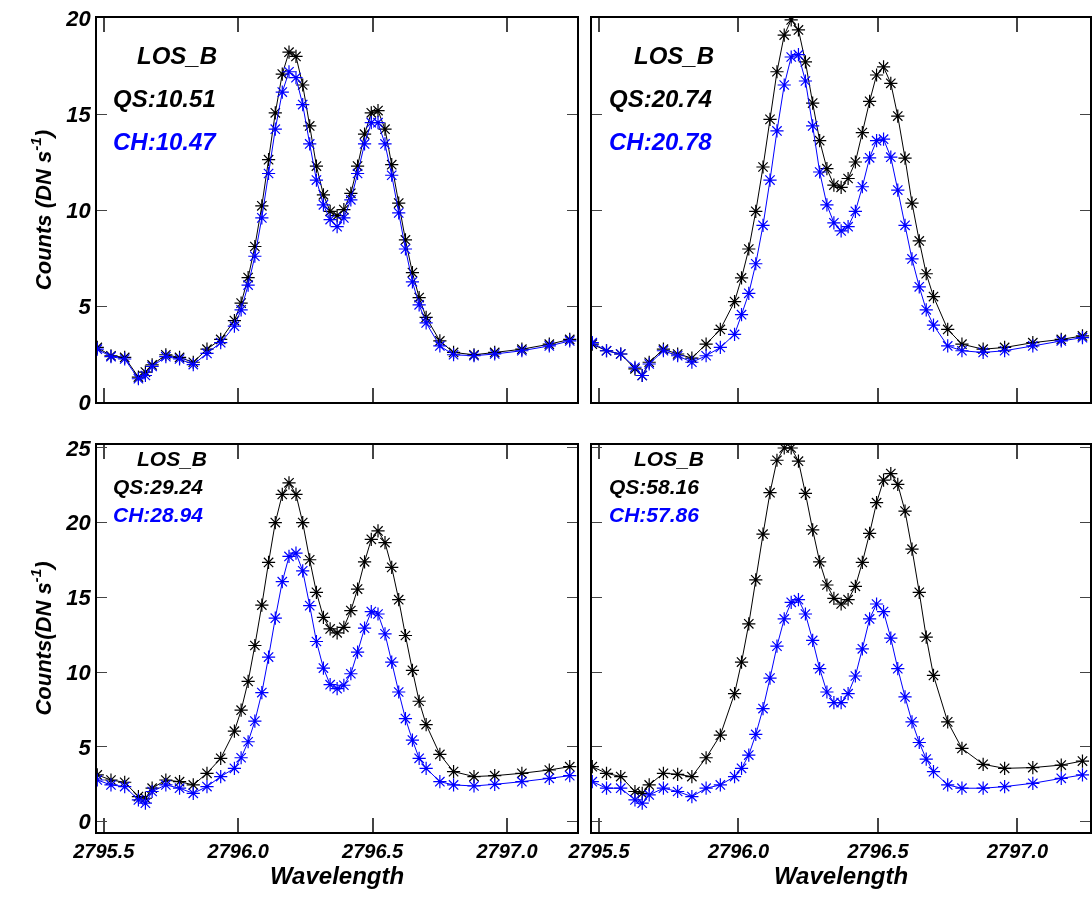  Describe the element at coordinates (158, 486) in the screenshot. I see `annotation: QS:29.24` at that location.